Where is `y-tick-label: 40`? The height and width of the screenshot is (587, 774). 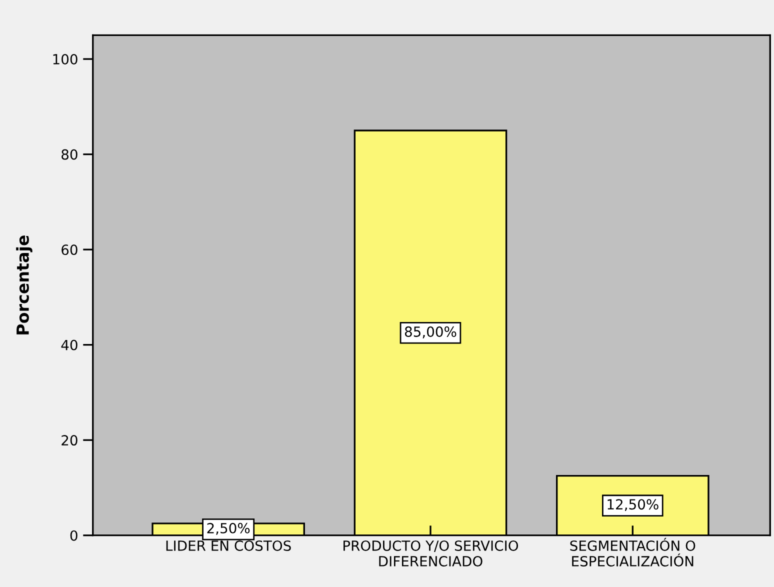 y-tick-label: 40 is located at coordinates (69, 345).